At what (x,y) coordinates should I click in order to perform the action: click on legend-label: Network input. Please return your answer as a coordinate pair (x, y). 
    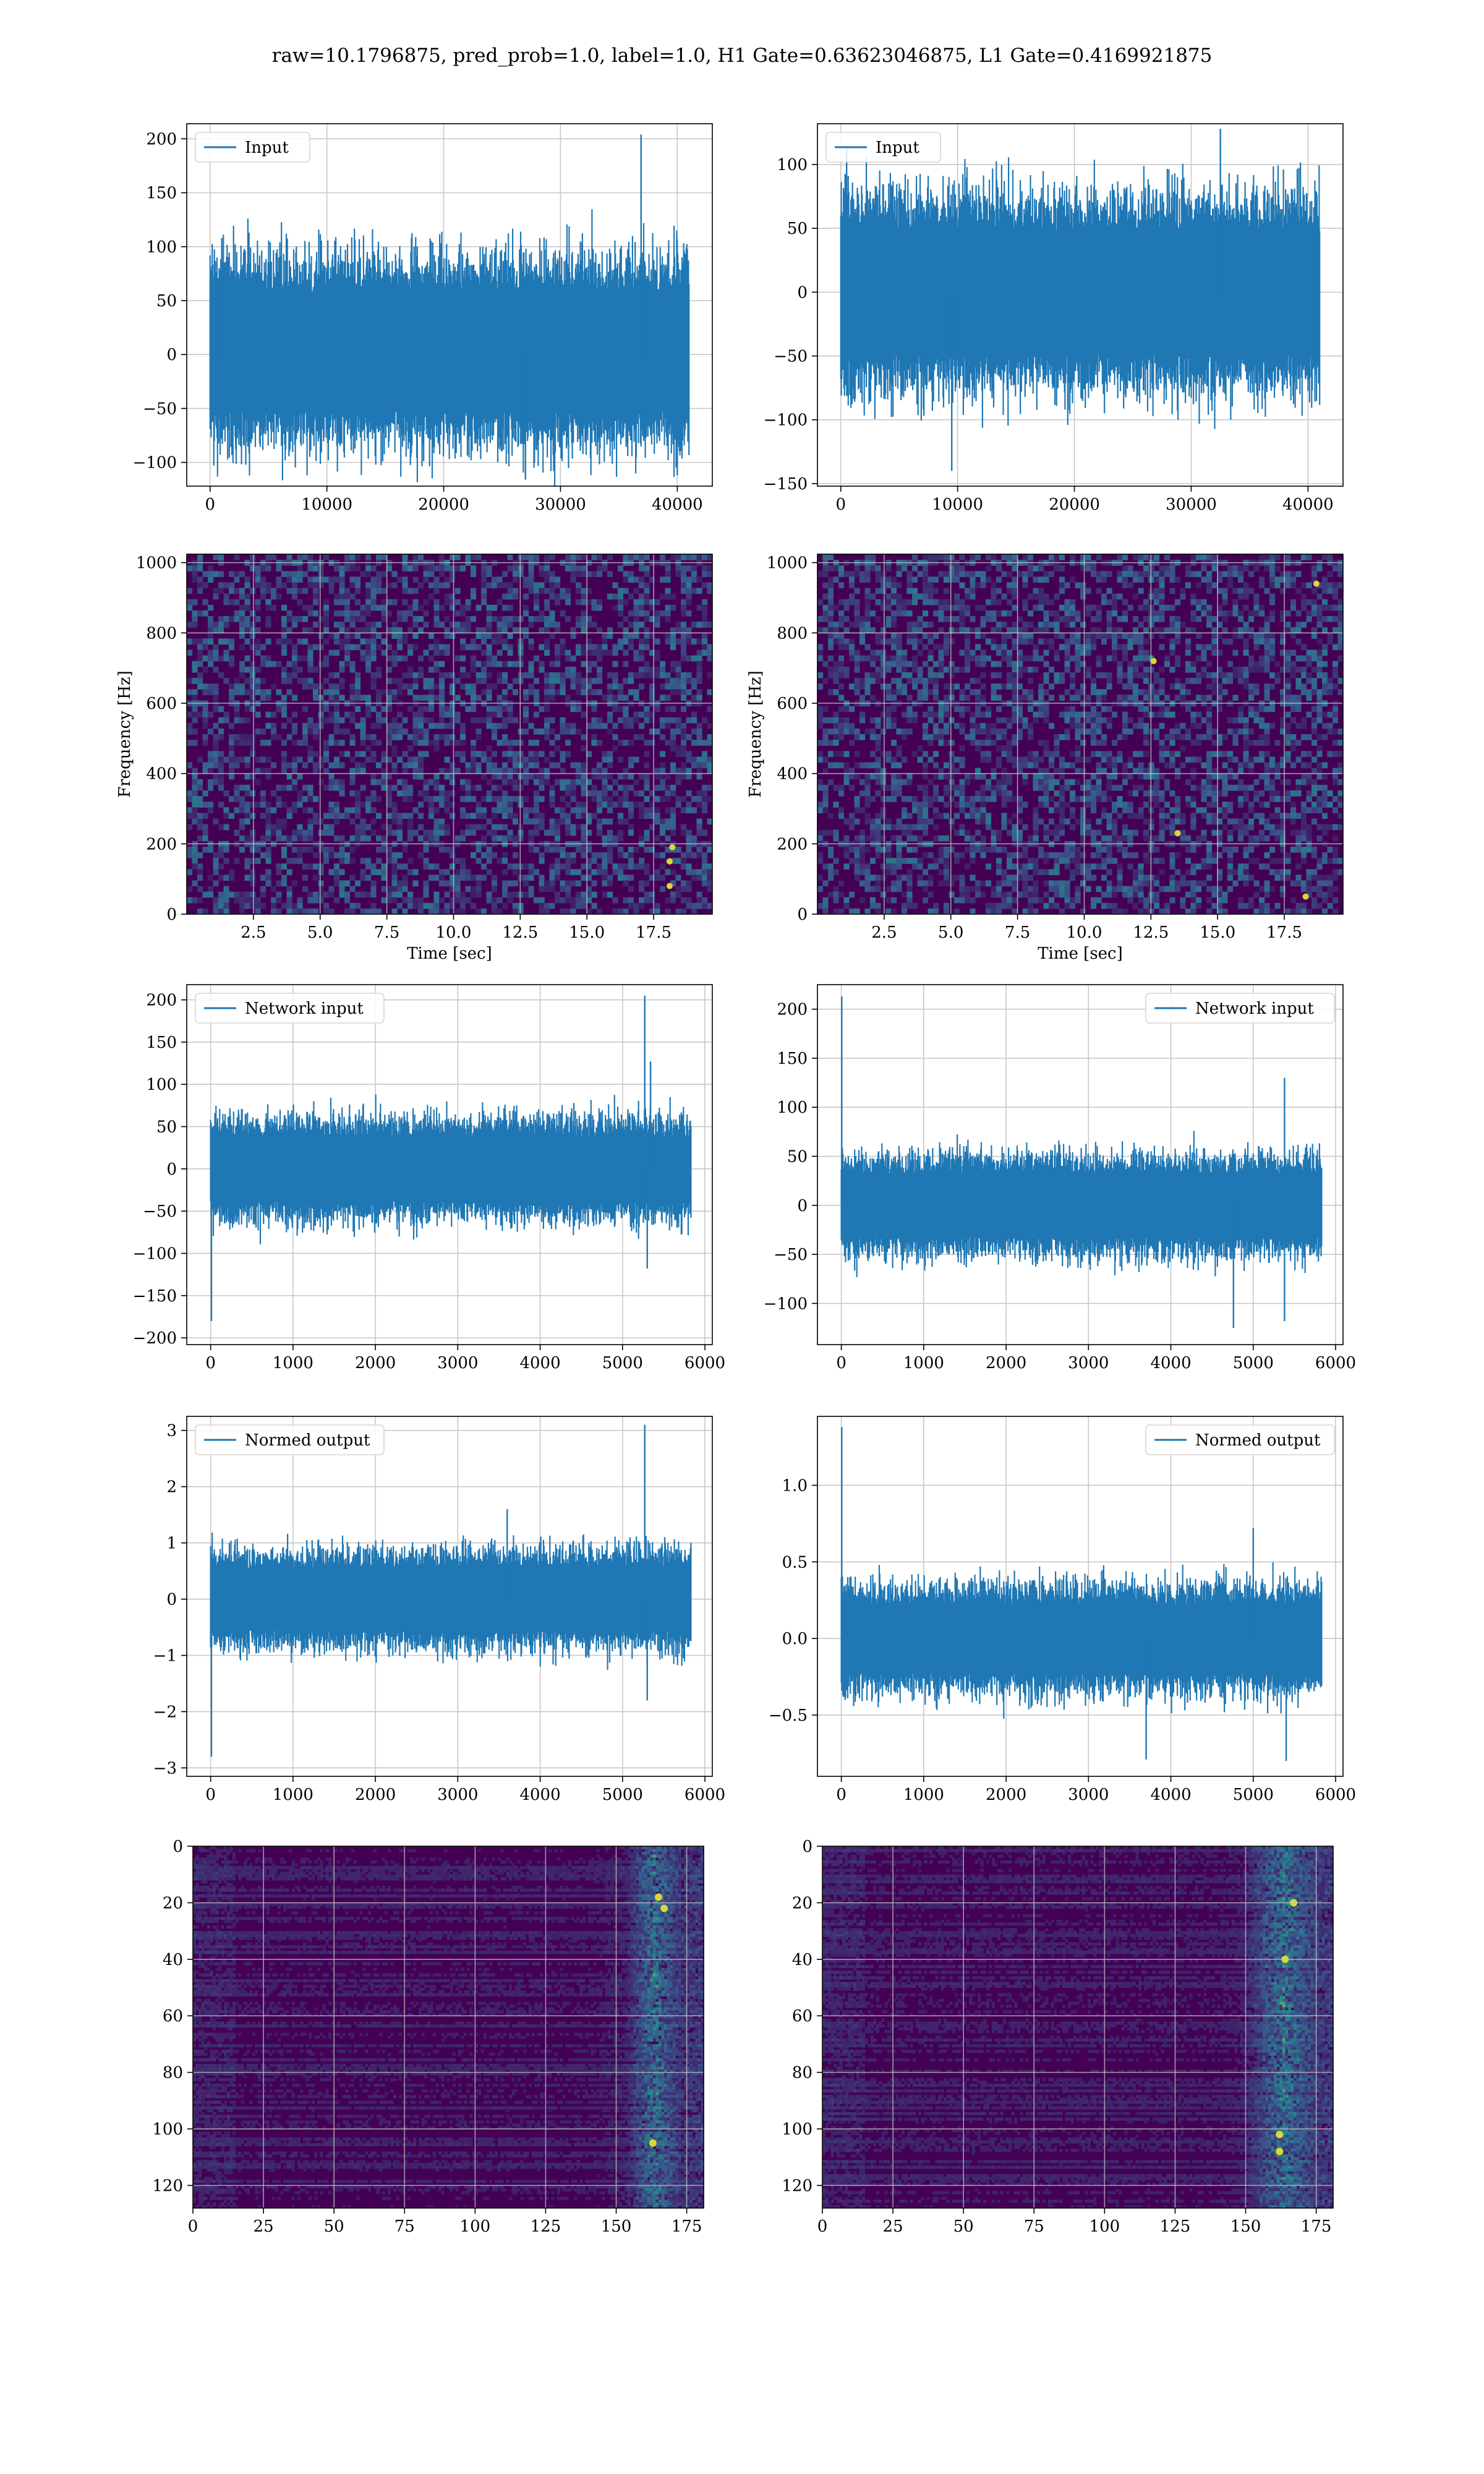
    Looking at the image, I should click on (304, 1008).